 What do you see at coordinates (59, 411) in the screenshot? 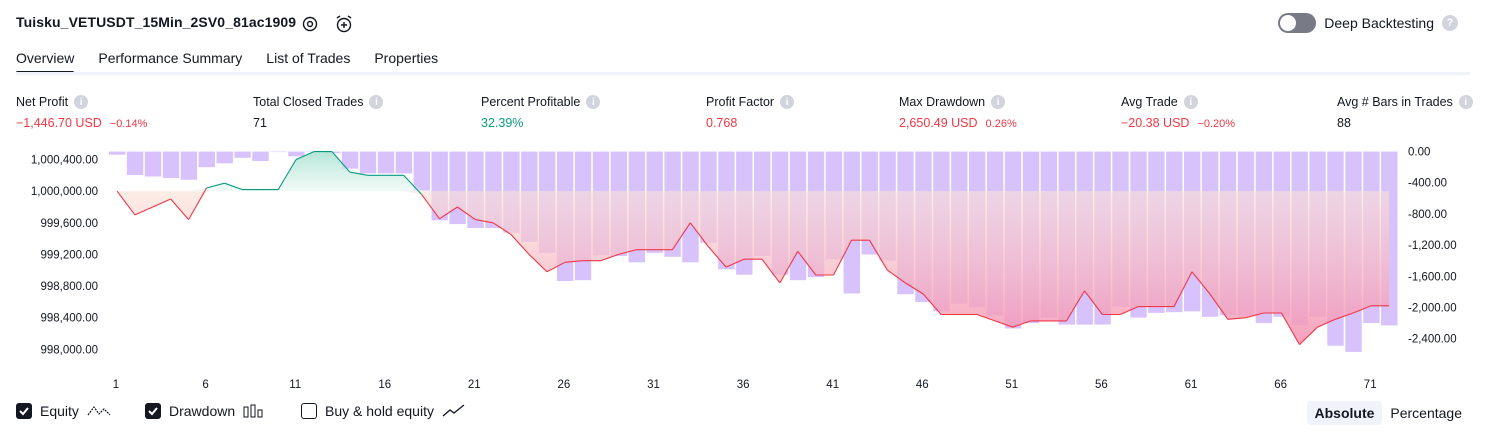
I see `legend-label: Equity` at bounding box center [59, 411].